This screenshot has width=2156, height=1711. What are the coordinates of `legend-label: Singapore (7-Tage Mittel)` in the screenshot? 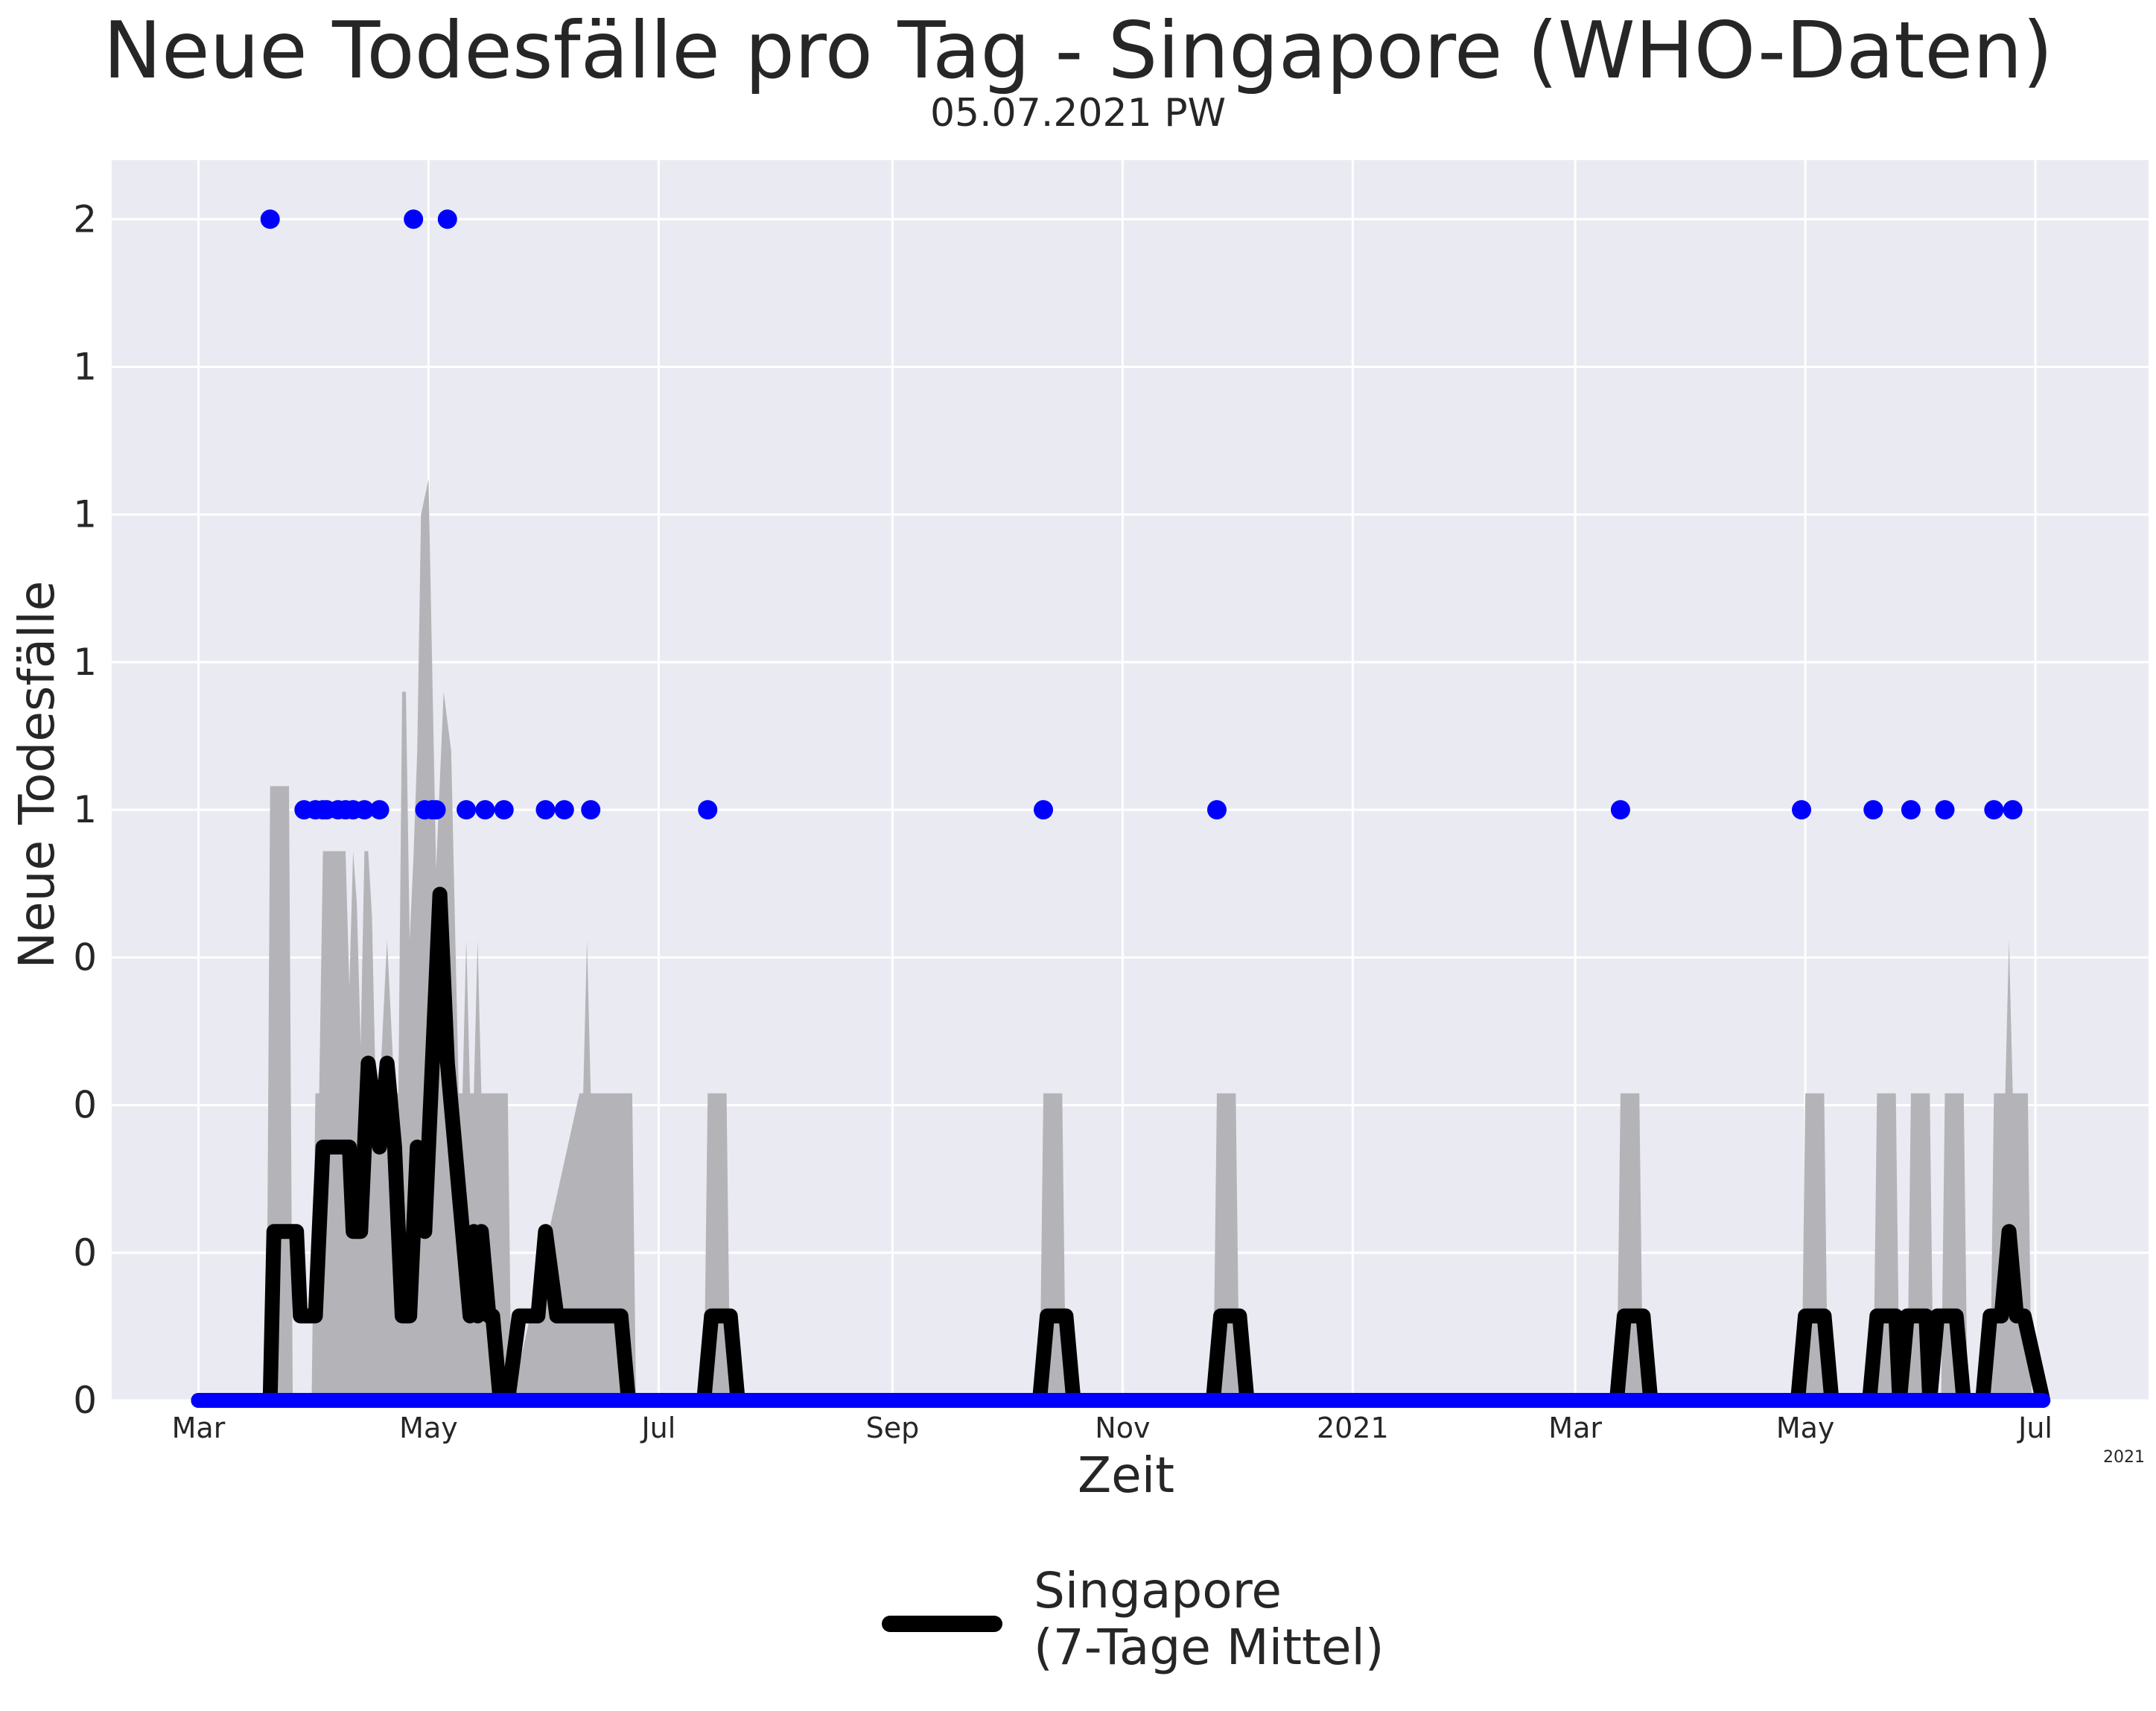 It's located at (1209, 1619).